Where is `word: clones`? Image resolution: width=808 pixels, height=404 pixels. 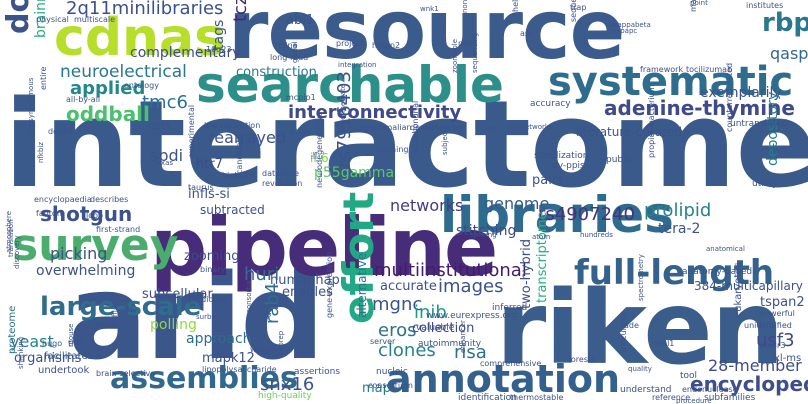
word: clones is located at coordinates (407, 350).